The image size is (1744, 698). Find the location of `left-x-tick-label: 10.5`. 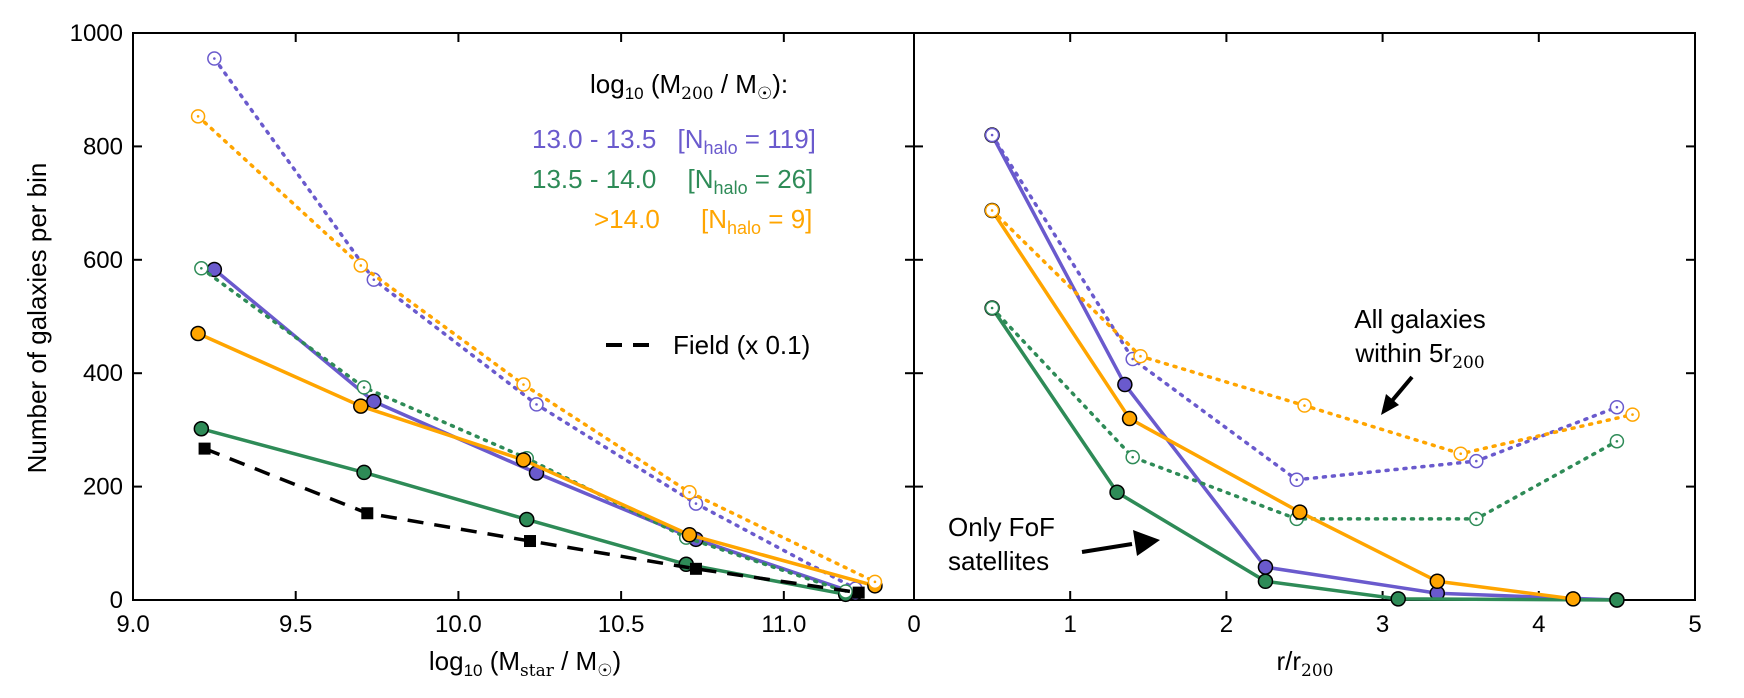

left-x-tick-label: 10.5 is located at coordinates (621, 624).